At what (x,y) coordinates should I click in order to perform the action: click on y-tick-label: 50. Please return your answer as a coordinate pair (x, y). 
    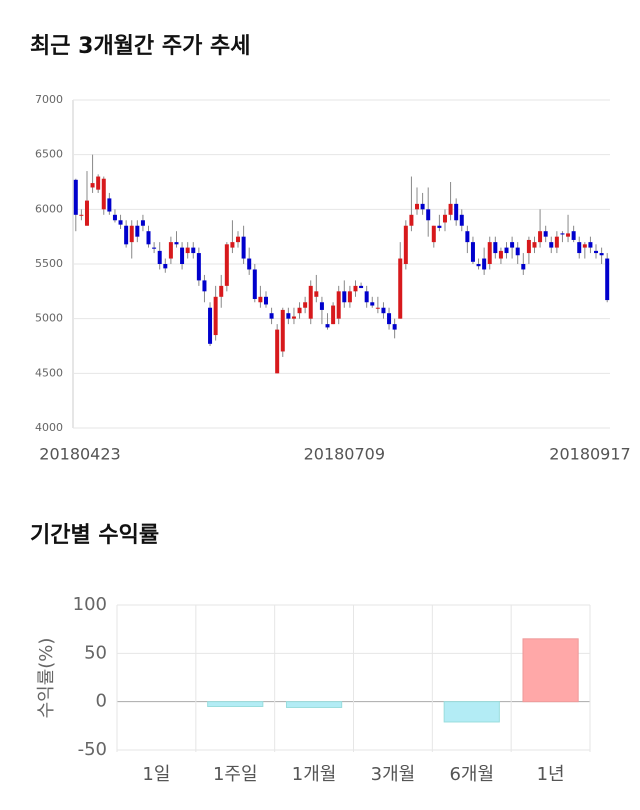
    Looking at the image, I should click on (95, 652).